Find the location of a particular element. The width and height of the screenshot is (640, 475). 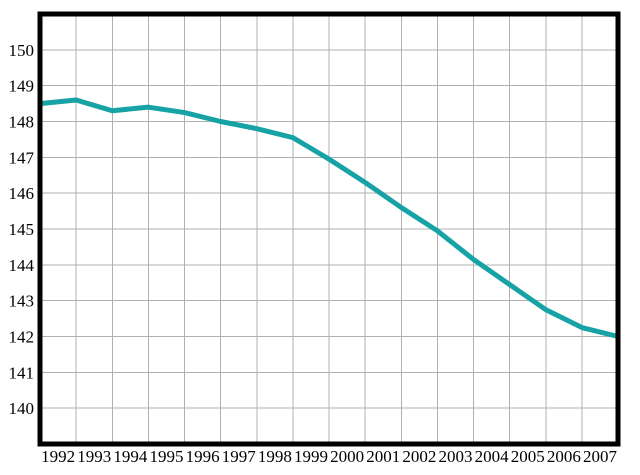

x-tick-label-2002: 2002 is located at coordinates (419, 456).